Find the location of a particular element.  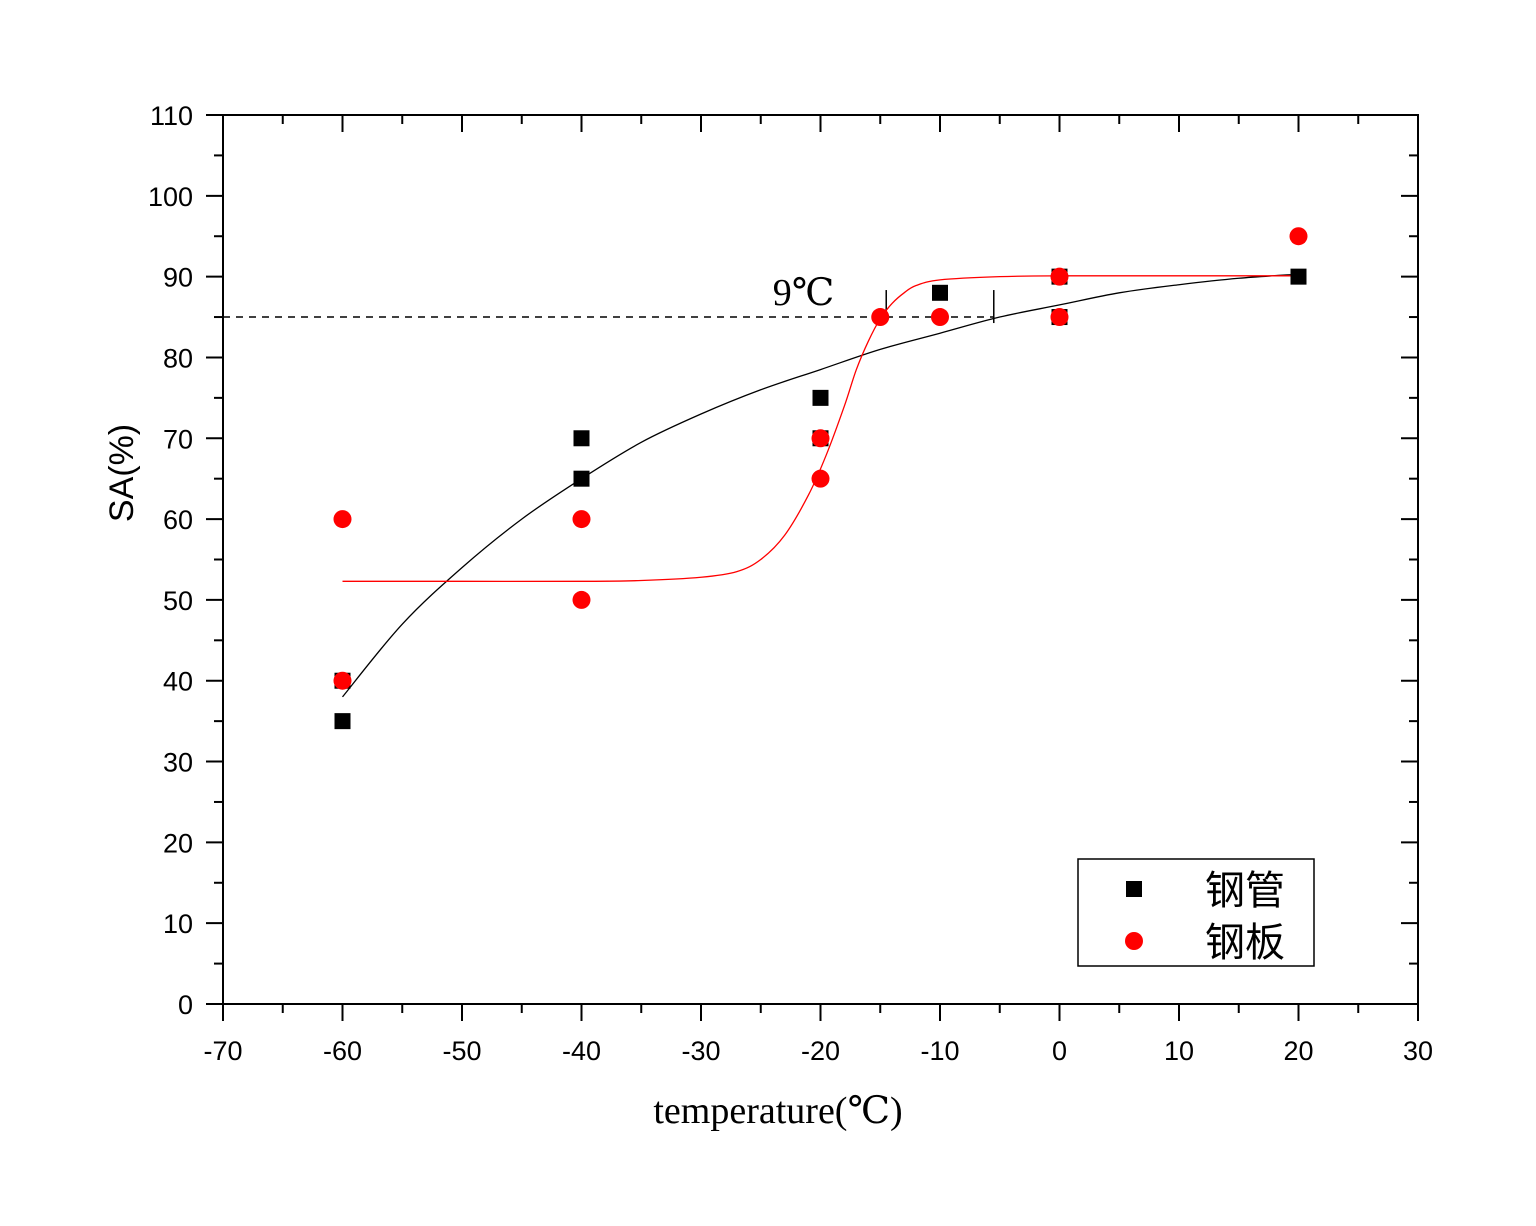

x-tick-label: -10 is located at coordinates (939, 1051).